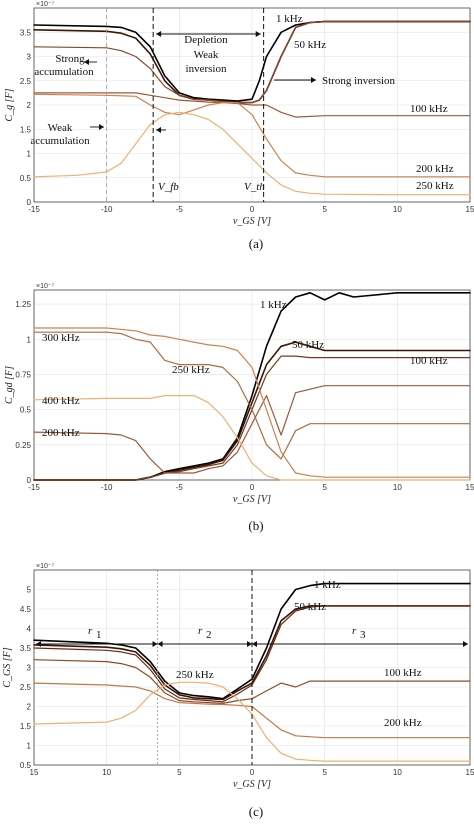 Image resolution: width=474 pixels, height=826 pixels. What do you see at coordinates (206, 40) in the screenshot?
I see `depletion-label: Depletion` at bounding box center [206, 40].